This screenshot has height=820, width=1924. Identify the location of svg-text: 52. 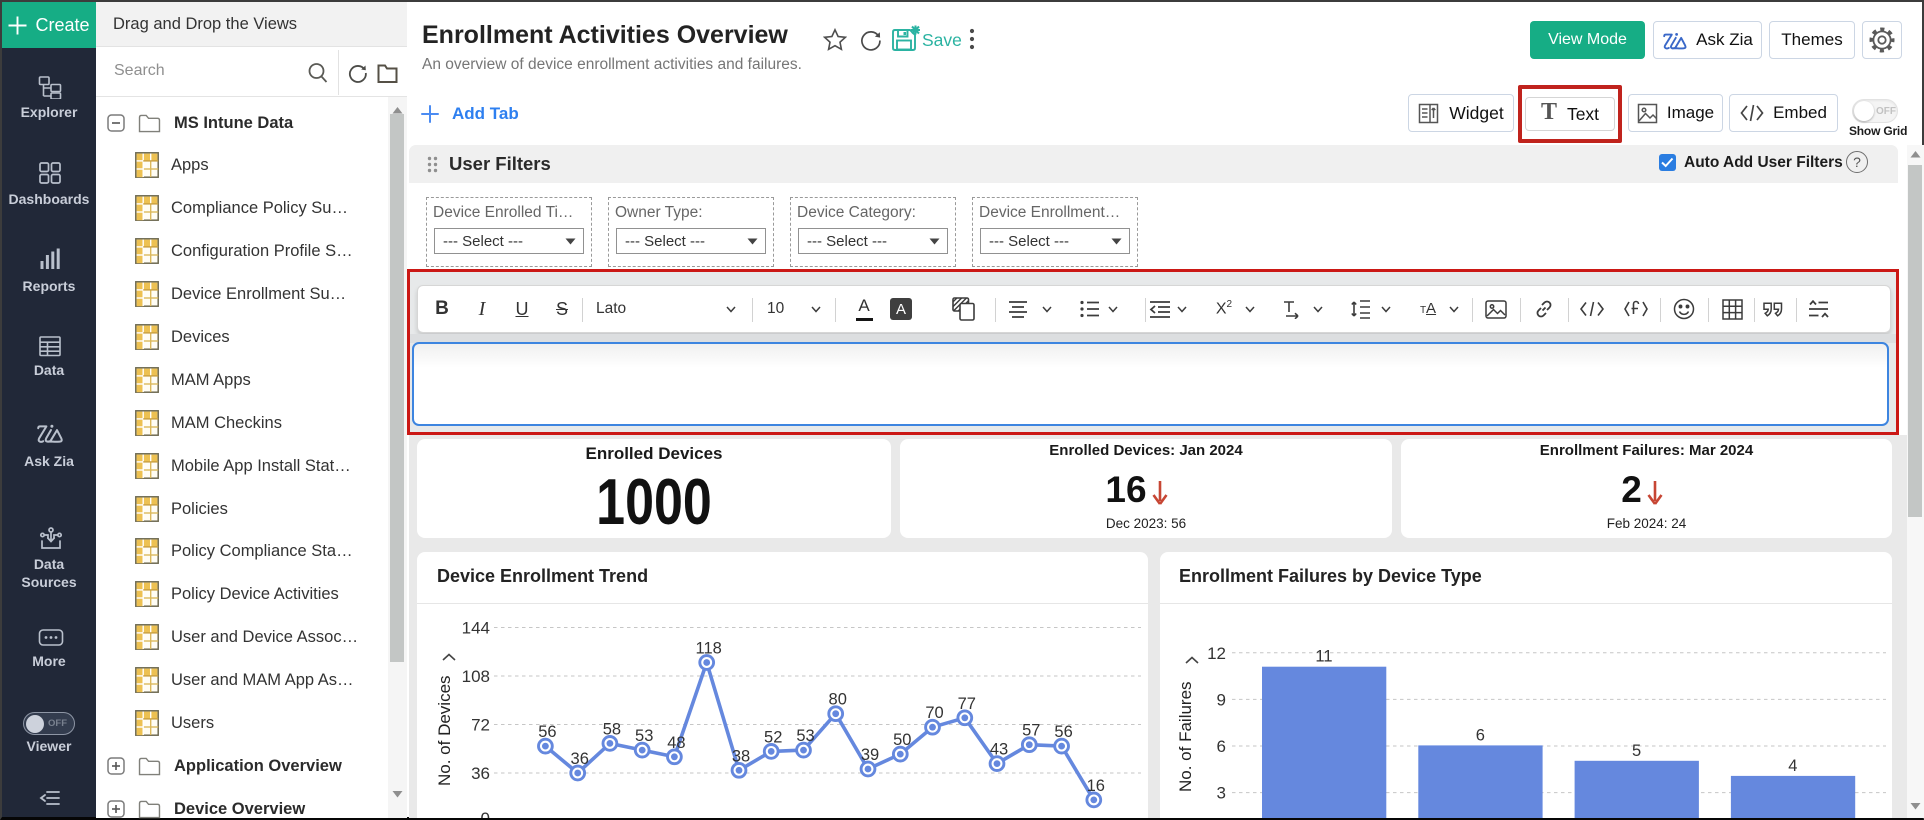
(773, 737).